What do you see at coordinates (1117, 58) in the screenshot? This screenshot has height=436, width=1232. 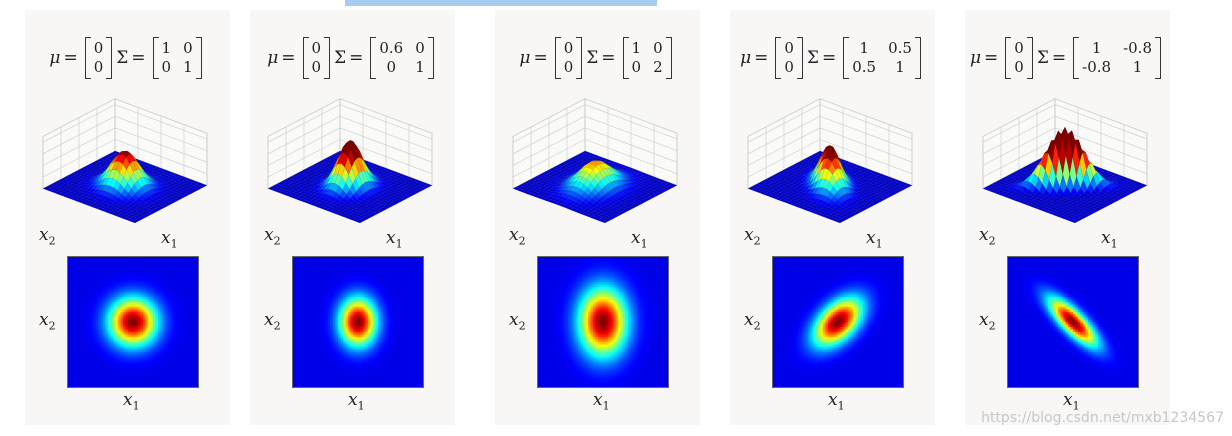 I see `covariance-matrix: 1 -0.8 -0.8 1` at bounding box center [1117, 58].